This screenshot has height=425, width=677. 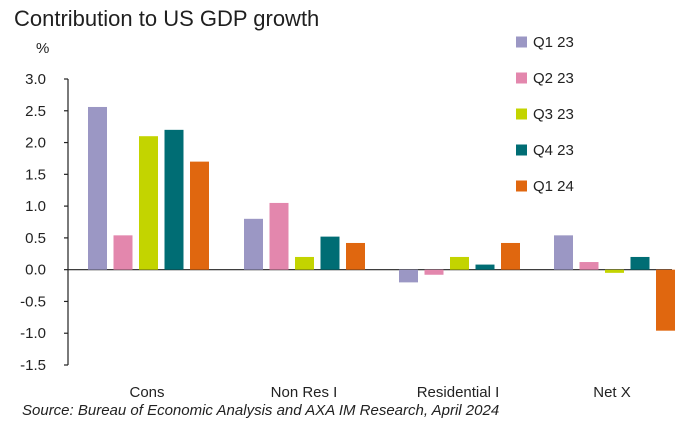 What do you see at coordinates (35, 79) in the screenshot?
I see `y-tick-label: 3.0` at bounding box center [35, 79].